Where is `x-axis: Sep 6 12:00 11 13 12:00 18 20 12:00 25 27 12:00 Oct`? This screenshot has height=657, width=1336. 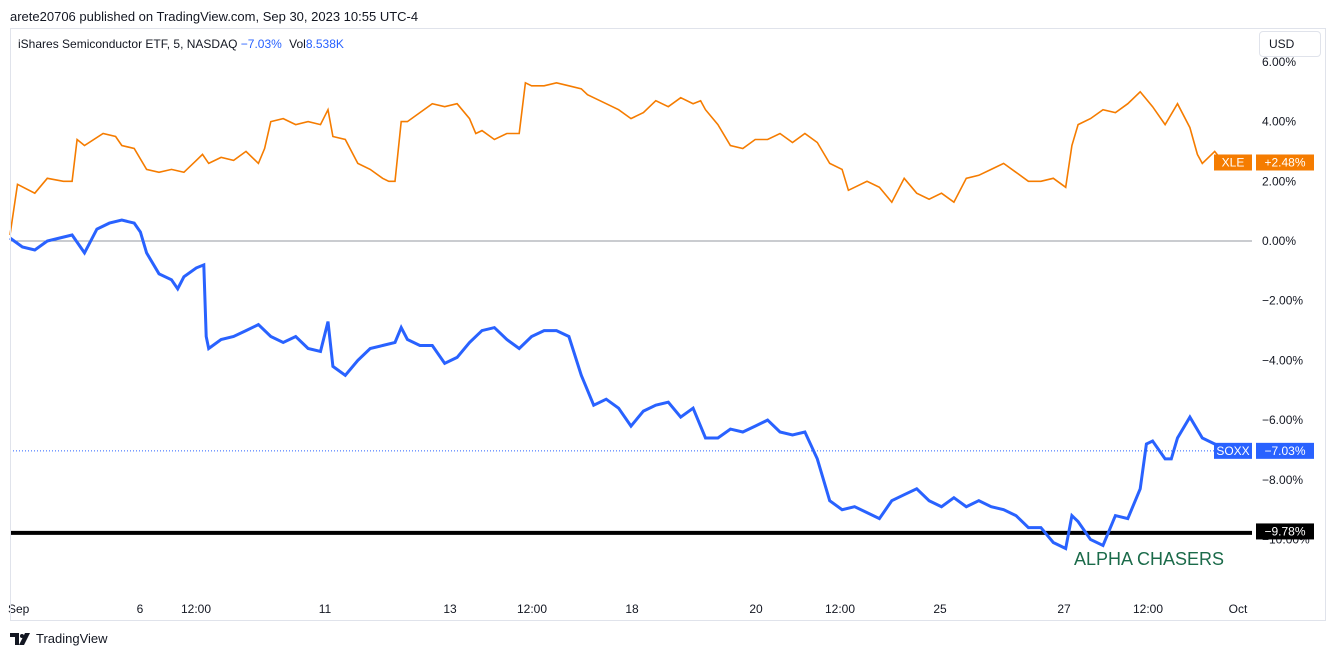 x-axis: Sep 6 12:00 11 13 12:00 18 20 12:00 25 27 12:00 Oct is located at coordinates (628, 609).